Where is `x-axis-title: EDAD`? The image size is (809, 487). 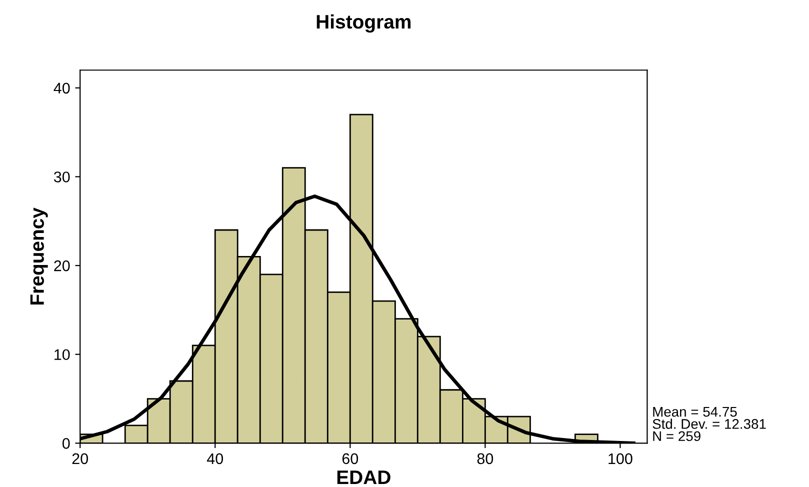
x-axis-title: EDAD is located at coordinates (363, 477).